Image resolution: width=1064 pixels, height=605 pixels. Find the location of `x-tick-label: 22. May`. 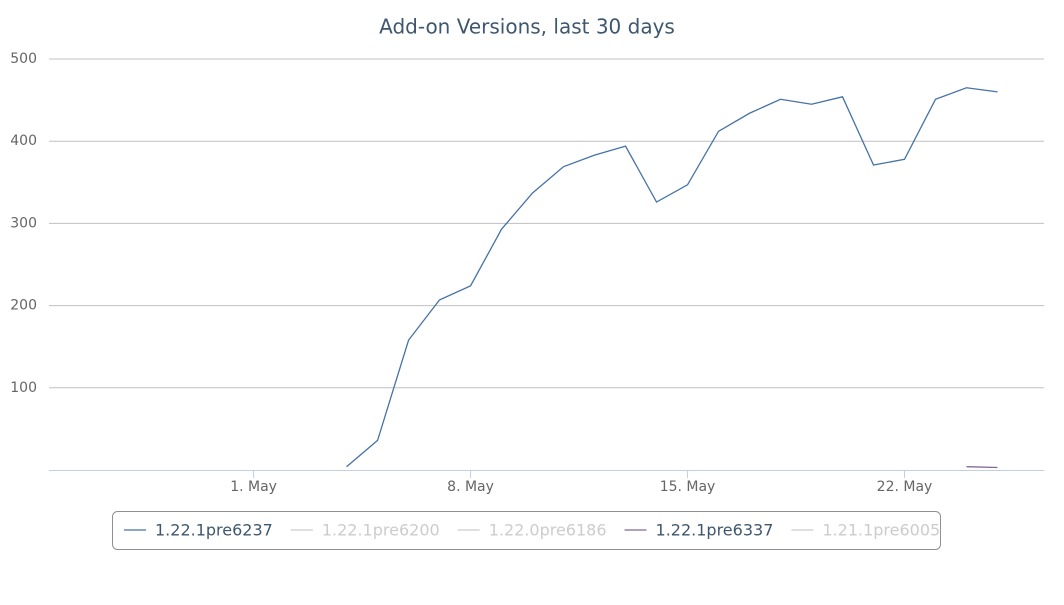

x-tick-label: 22. May is located at coordinates (905, 487).